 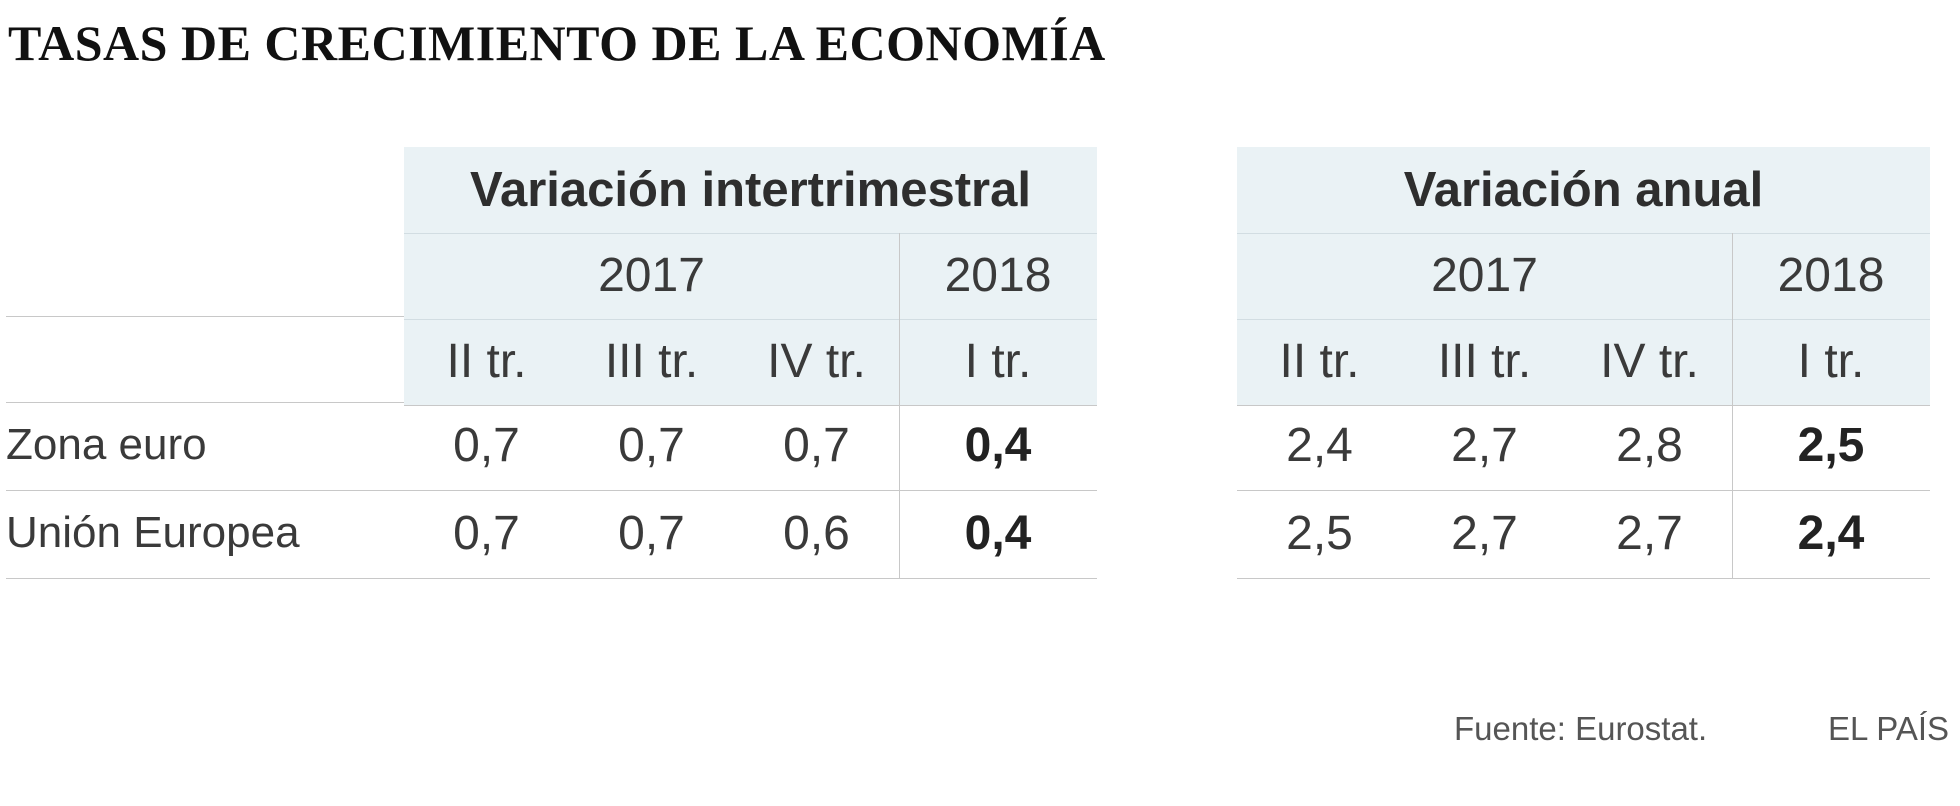 What do you see at coordinates (1581, 728) in the screenshot?
I see `source-note: Fuente: Eurostat.` at bounding box center [1581, 728].